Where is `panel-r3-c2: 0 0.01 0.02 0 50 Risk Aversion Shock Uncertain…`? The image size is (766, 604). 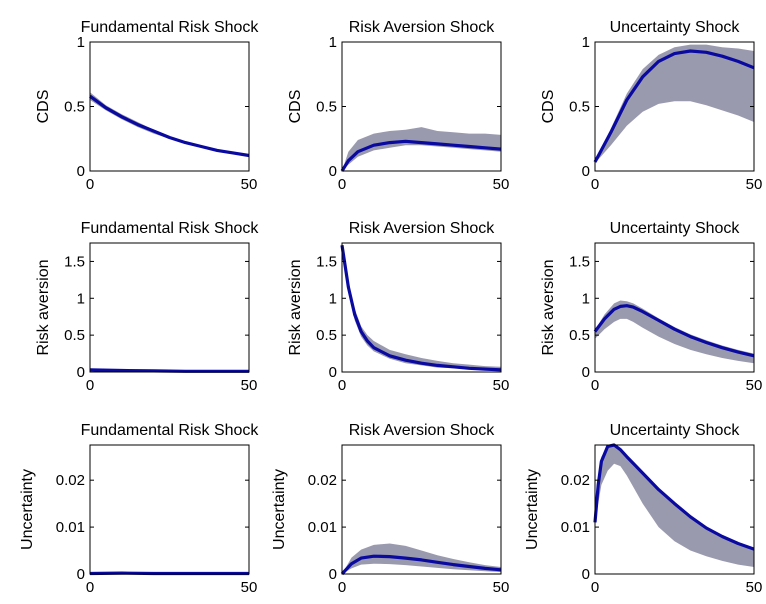 panel-r3-c2: 0 0.01 0.02 0 50 Risk Aversion Shock Uncertain… is located at coordinates (390, 509).